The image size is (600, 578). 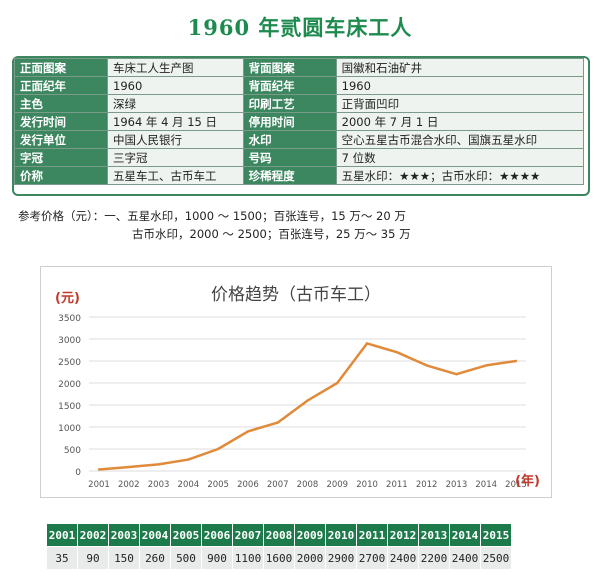 I want to click on price-table-year: 2011, so click(x=372, y=535).